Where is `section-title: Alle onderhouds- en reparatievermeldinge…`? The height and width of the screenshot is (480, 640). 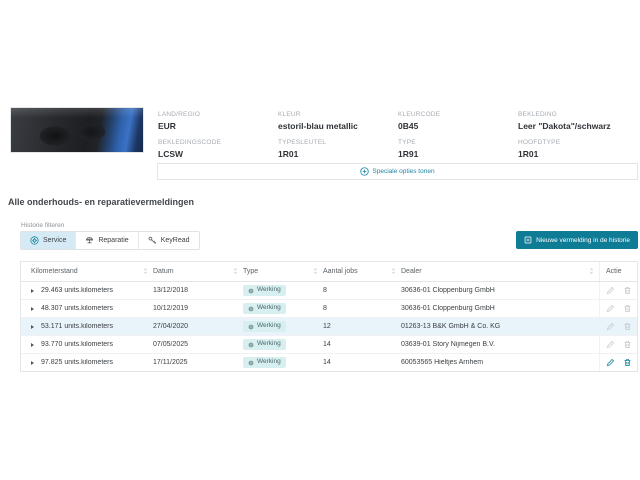 section-title: Alle onderhouds- en reparatievermeldinge… is located at coordinates (101, 202).